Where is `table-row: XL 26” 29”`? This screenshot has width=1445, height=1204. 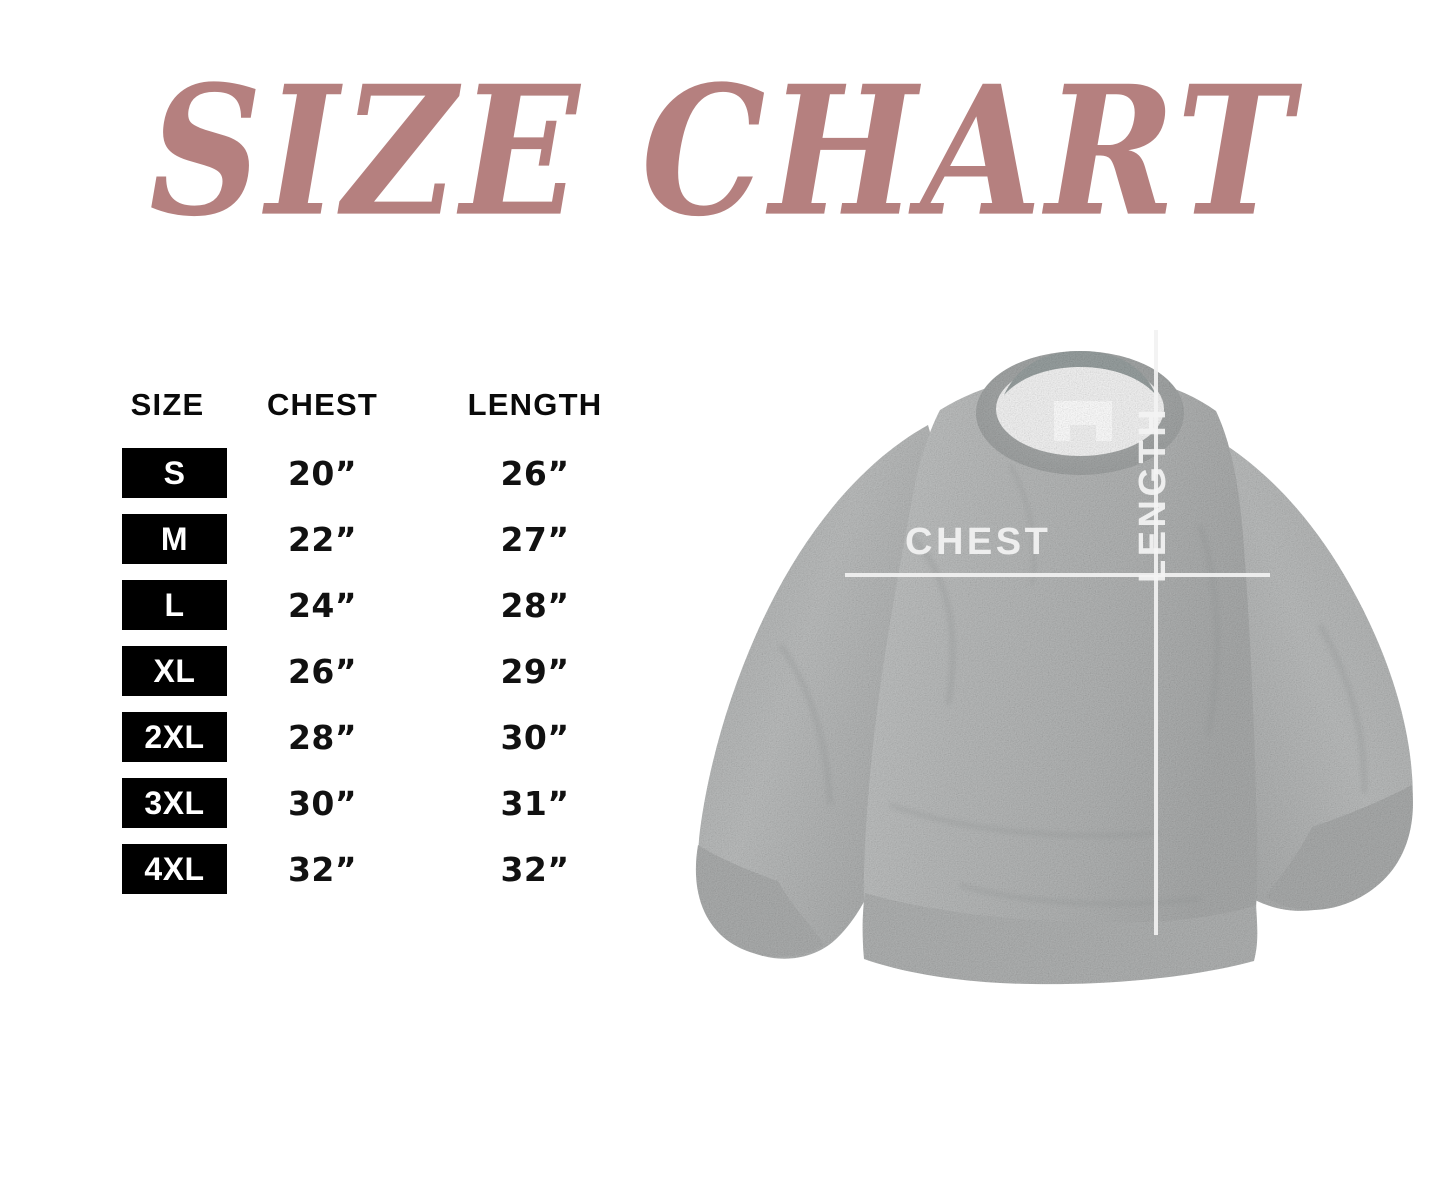
table-row: XL 26” 29” is located at coordinates (410, 671).